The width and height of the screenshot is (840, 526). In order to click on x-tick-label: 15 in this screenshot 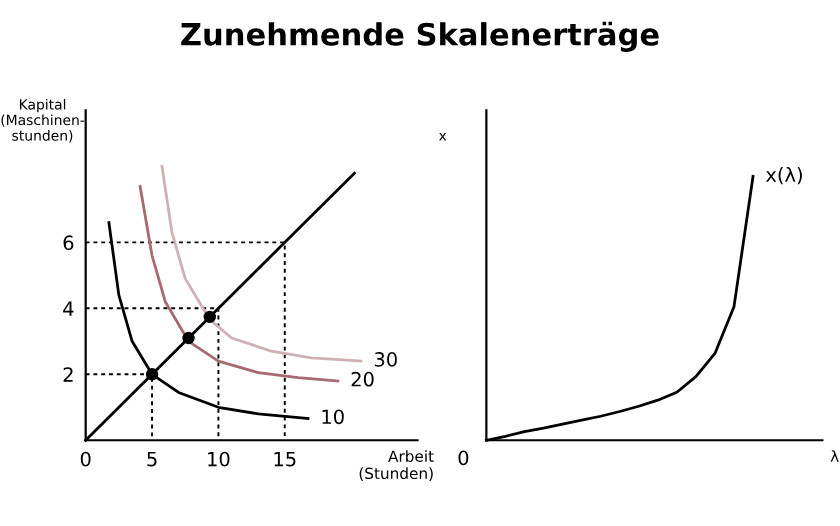, I will do `click(285, 459)`.